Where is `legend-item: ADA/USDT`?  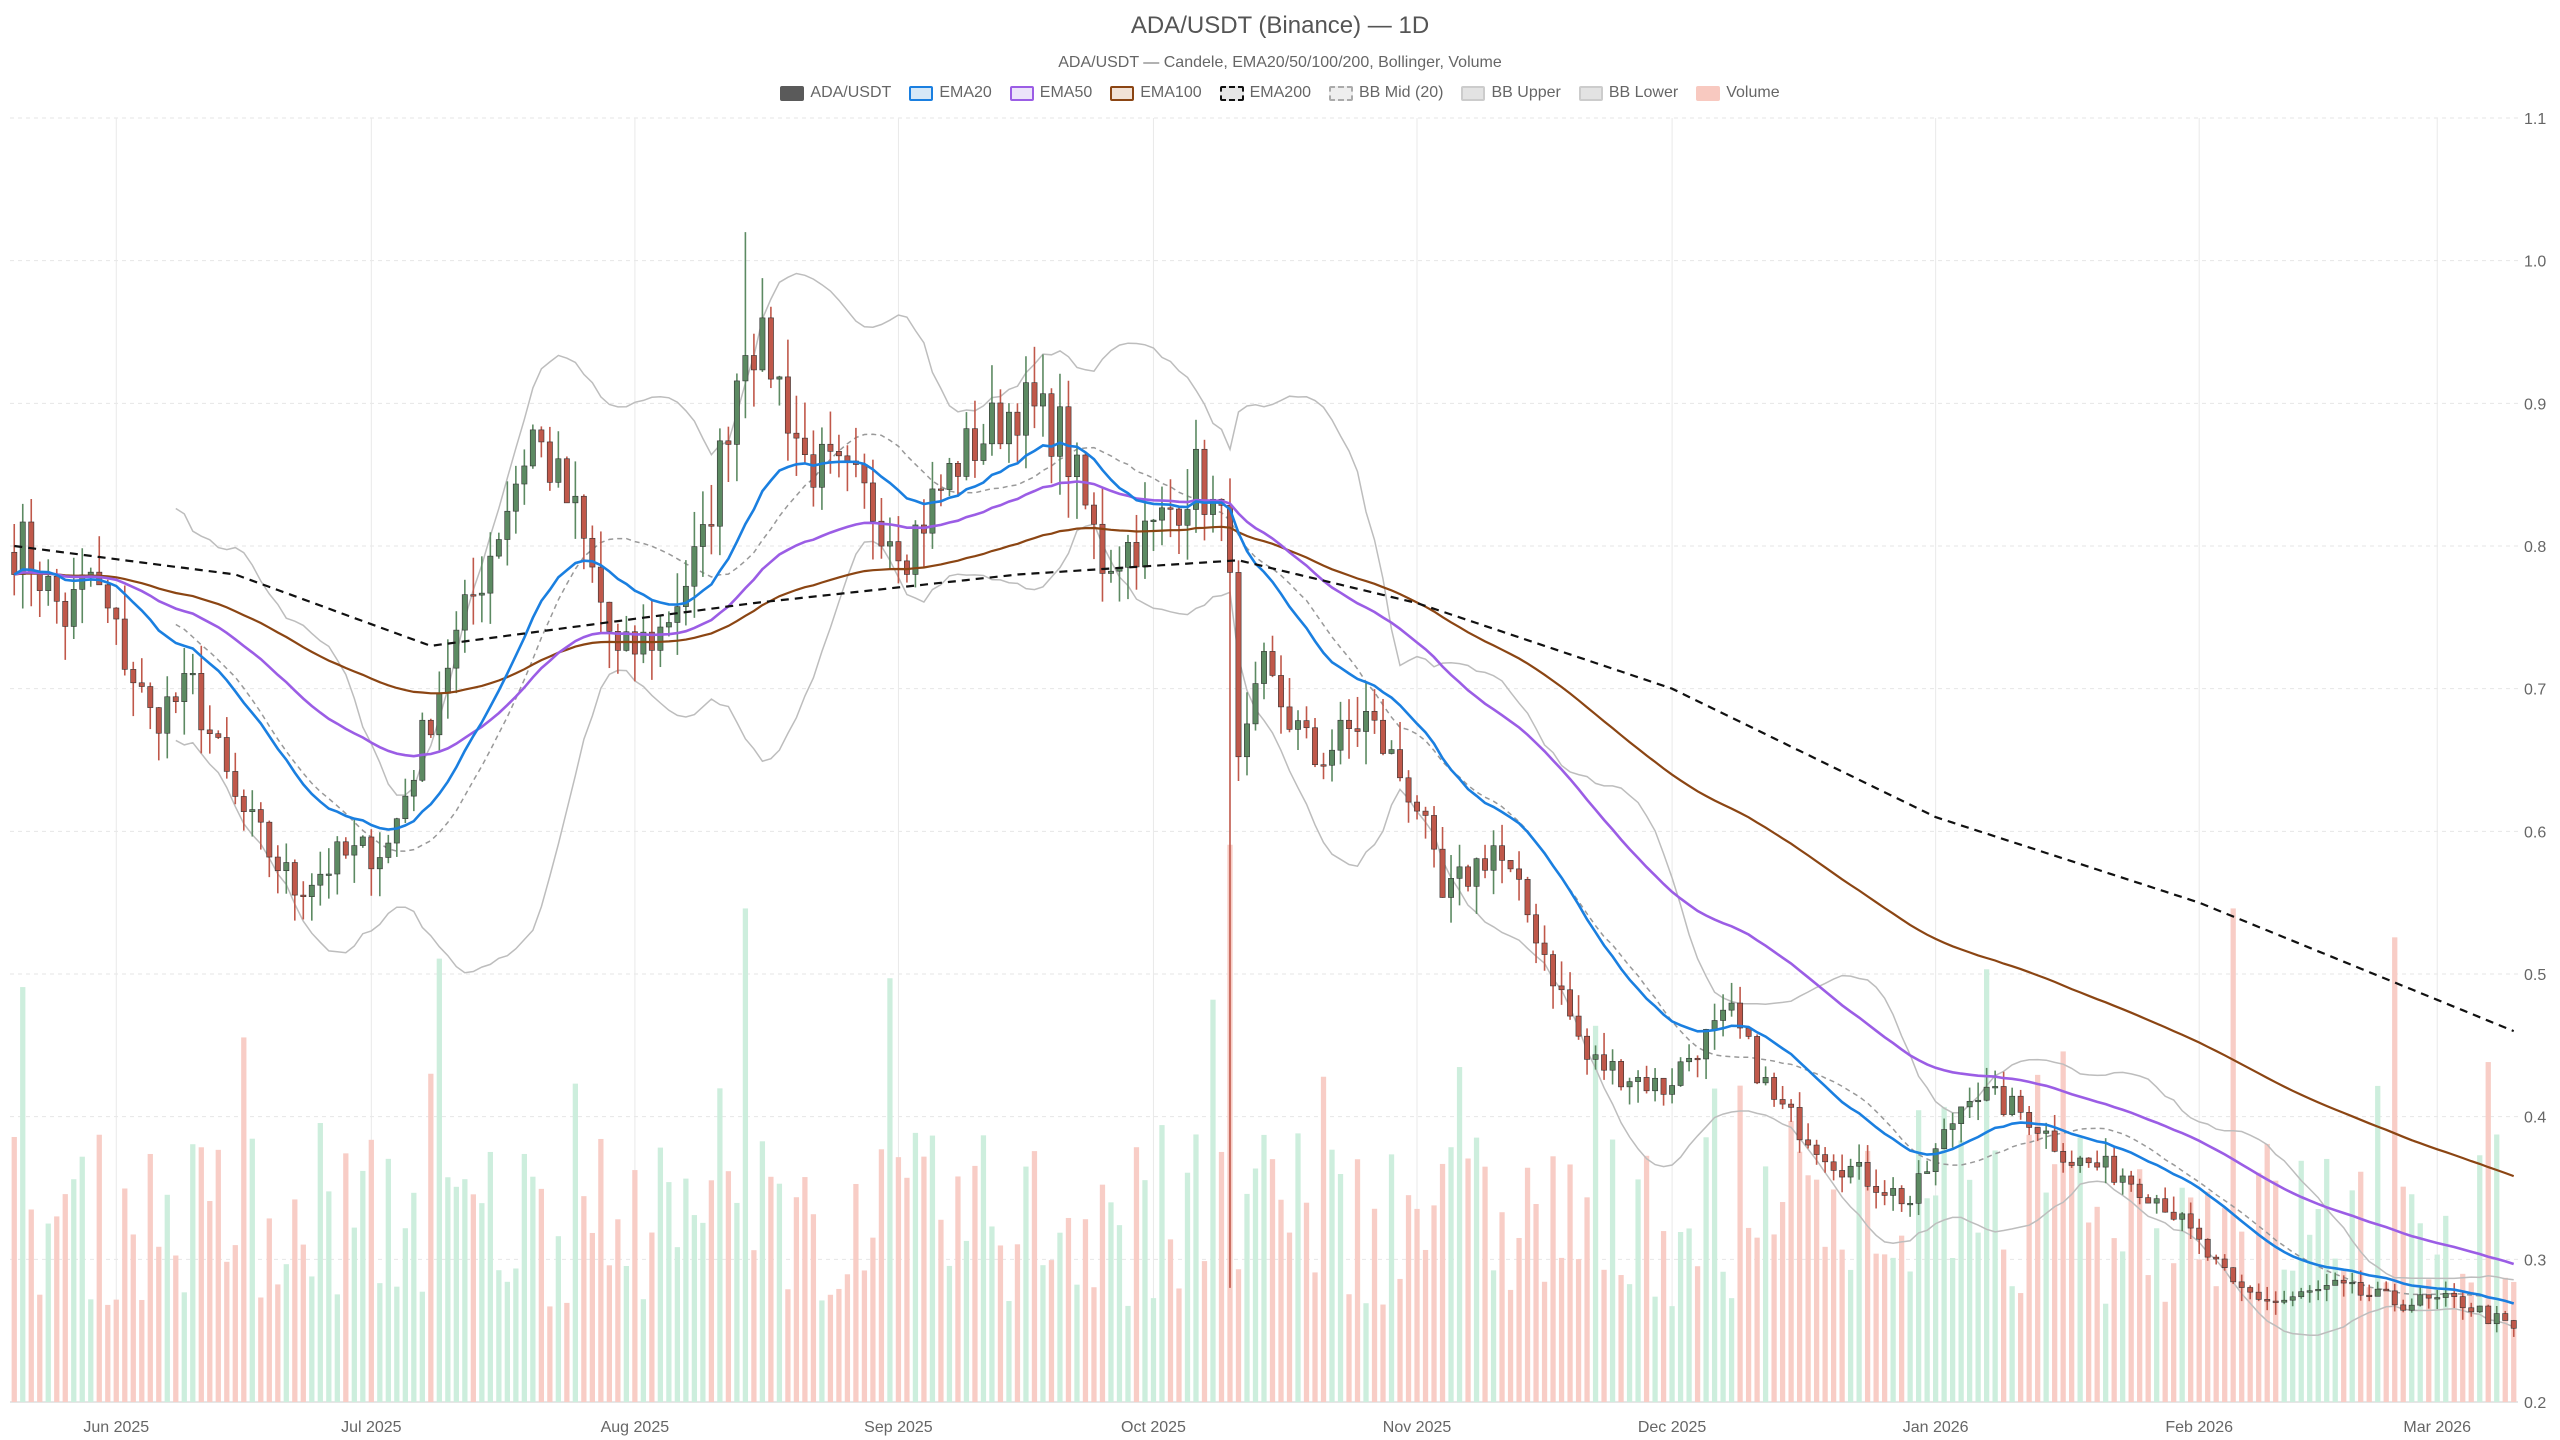
legend-item: ADA/USDT is located at coordinates (835, 93).